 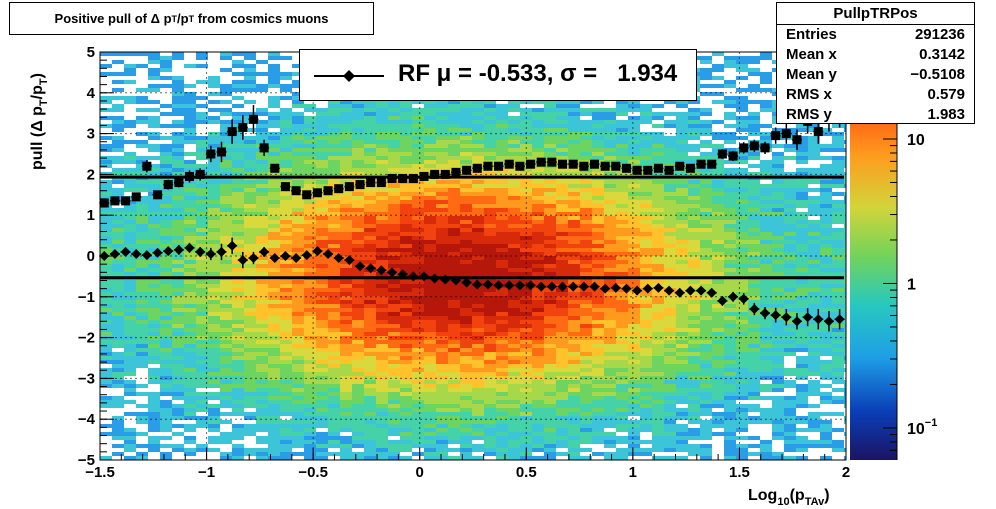 What do you see at coordinates (87, 419) in the screenshot?
I see `y-tick-label: −4` at bounding box center [87, 419].